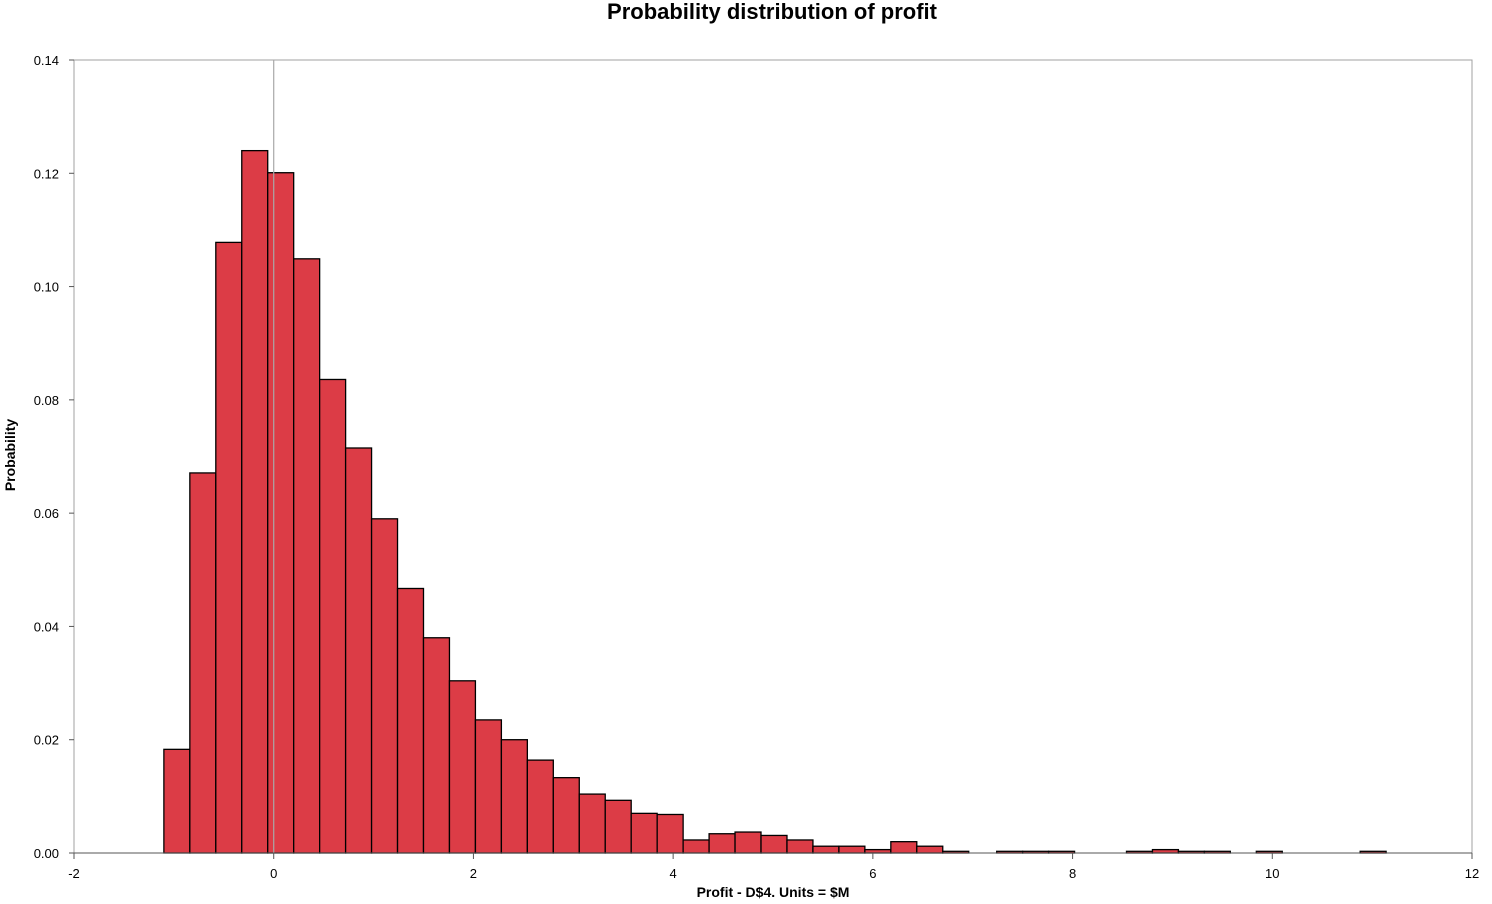 Image resolution: width=1492 pixels, height=904 pixels. Describe the element at coordinates (46, 287) in the screenshot. I see `y-tick-label-5: 0.10` at that location.